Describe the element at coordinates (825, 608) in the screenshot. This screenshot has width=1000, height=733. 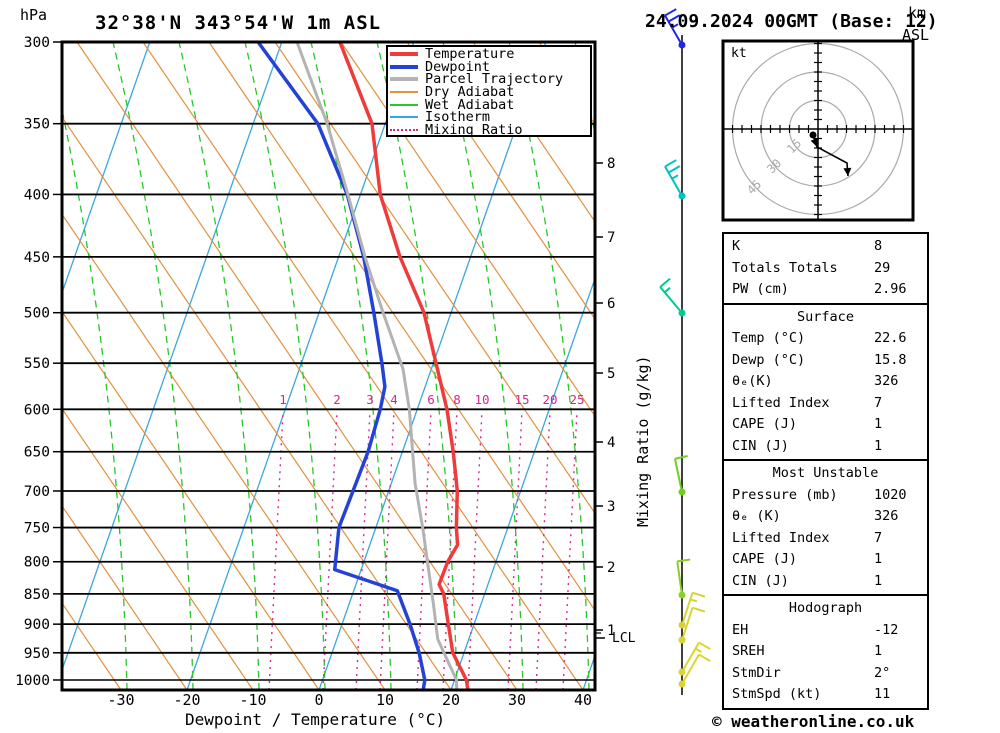
I see `section-header: Hodograph` at that location.